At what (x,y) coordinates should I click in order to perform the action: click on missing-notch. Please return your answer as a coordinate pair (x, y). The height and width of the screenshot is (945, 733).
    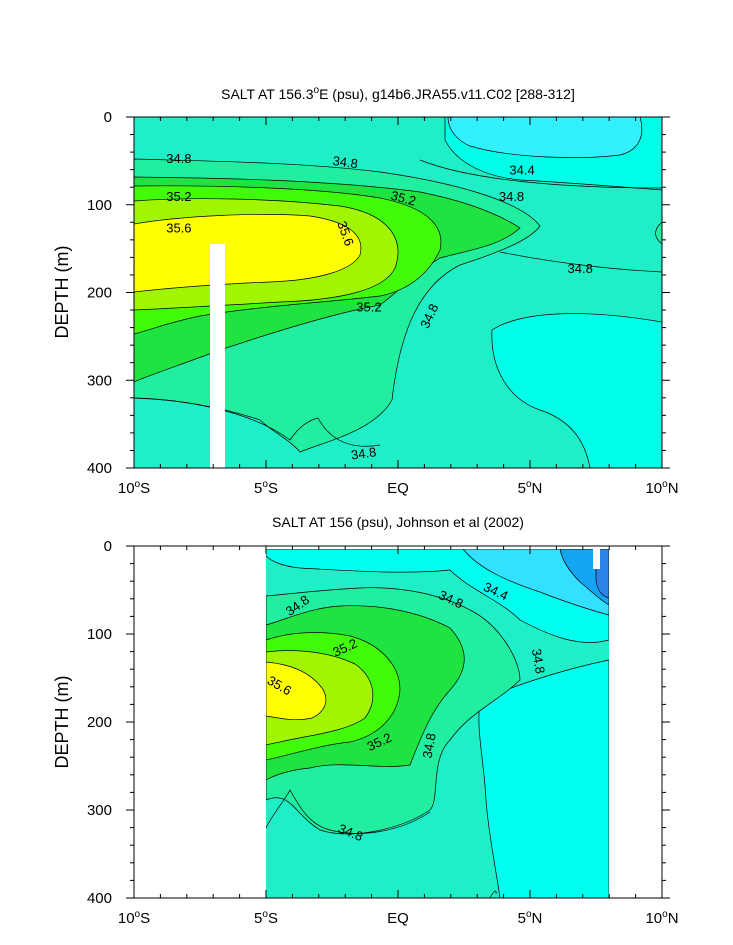
    Looking at the image, I should click on (596, 559).